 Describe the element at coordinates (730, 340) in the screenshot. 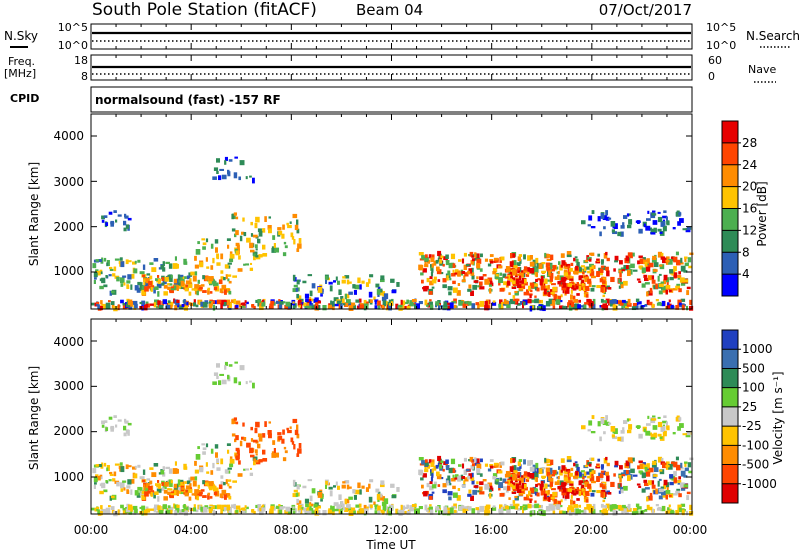

I see `velocity-colorbar-segment` at that location.